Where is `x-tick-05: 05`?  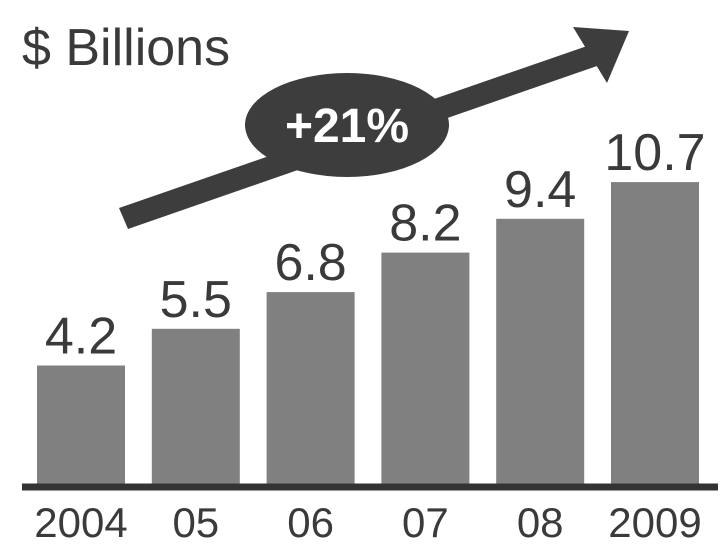
x-tick-05: 05 is located at coordinates (195, 521).